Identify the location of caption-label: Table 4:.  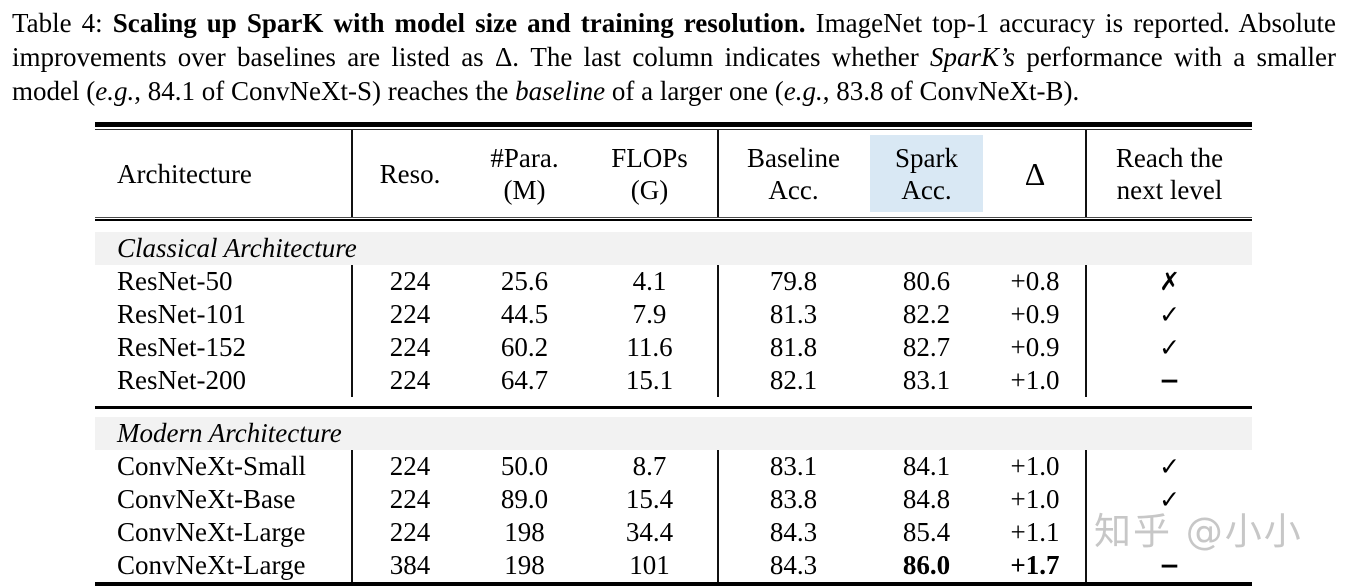
(62, 23).